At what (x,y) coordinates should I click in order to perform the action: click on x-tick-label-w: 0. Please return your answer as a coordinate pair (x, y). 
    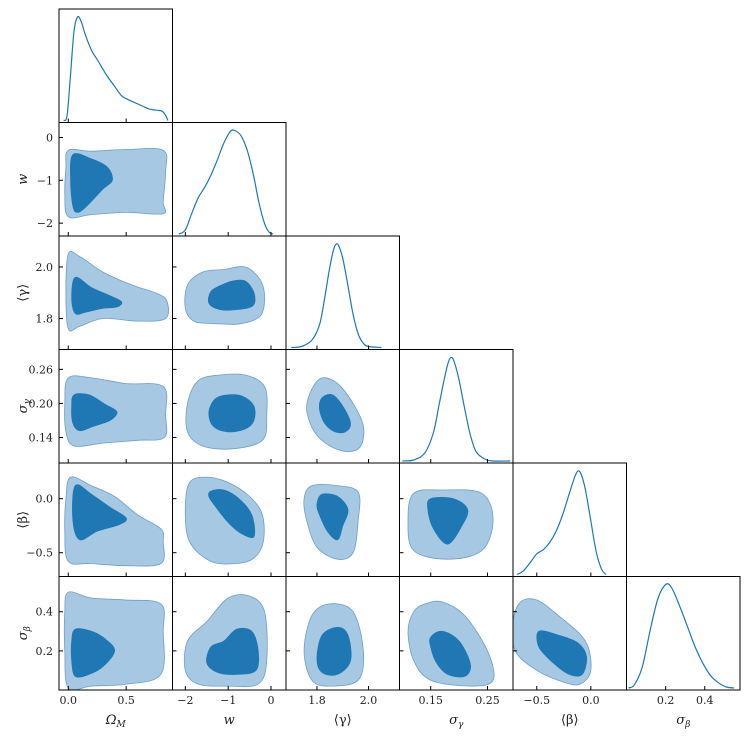
    Looking at the image, I should click on (271, 700).